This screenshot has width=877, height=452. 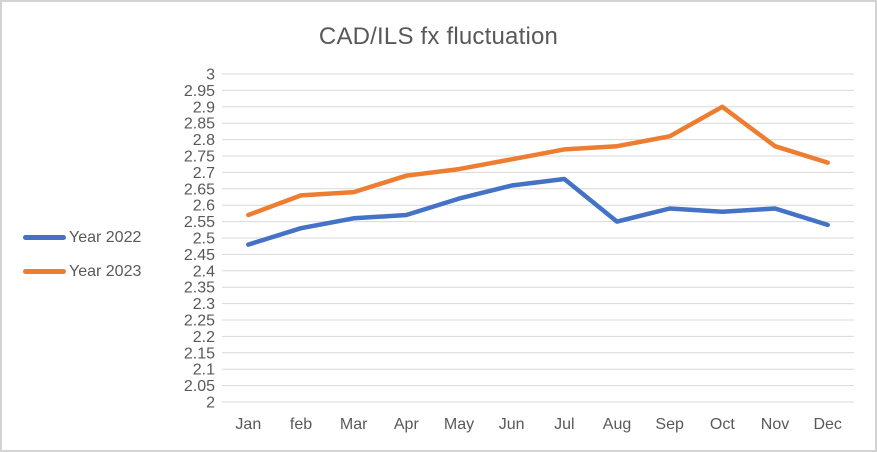 I want to click on y-axis-tick-label: 2.85, so click(x=199, y=124).